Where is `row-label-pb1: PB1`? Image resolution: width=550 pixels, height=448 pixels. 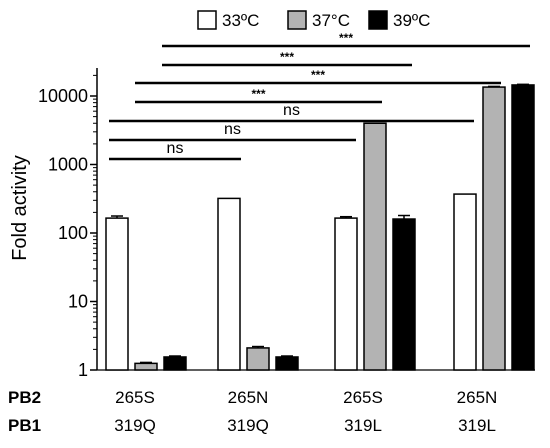
row-label-pb1: PB1 is located at coordinates (24, 425).